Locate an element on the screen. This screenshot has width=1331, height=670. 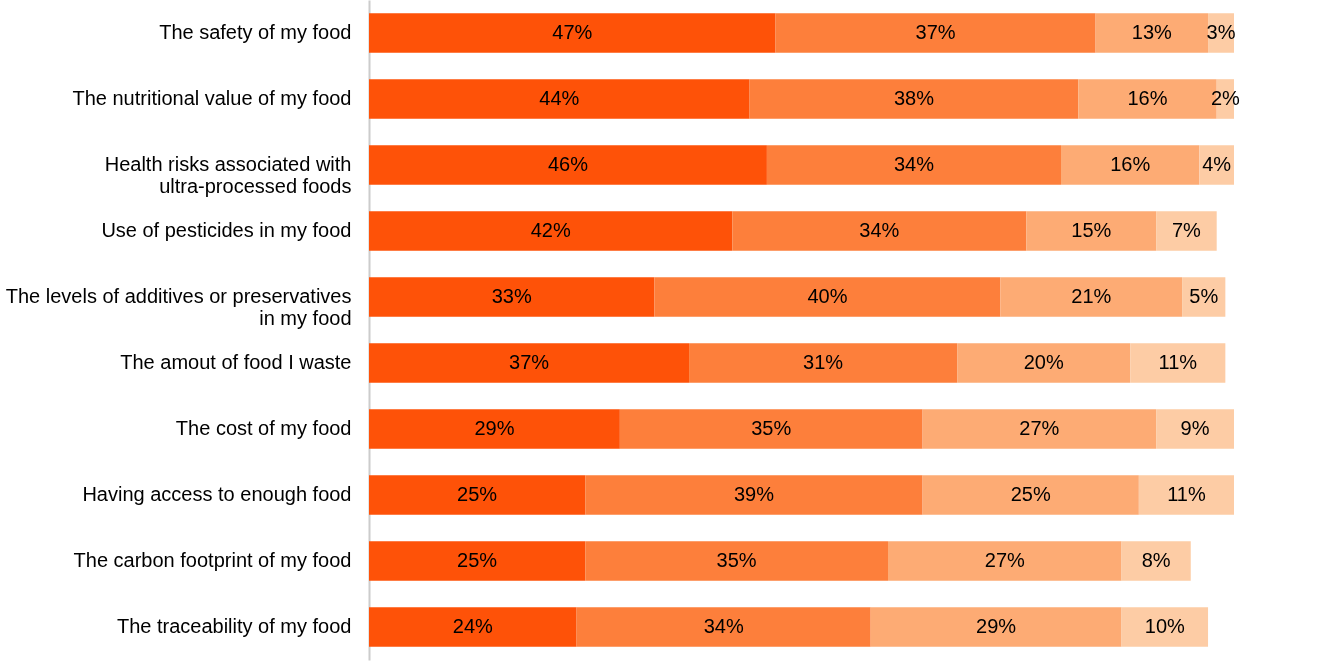
y-tick-label: The amout of food I waste is located at coordinates (236, 362).